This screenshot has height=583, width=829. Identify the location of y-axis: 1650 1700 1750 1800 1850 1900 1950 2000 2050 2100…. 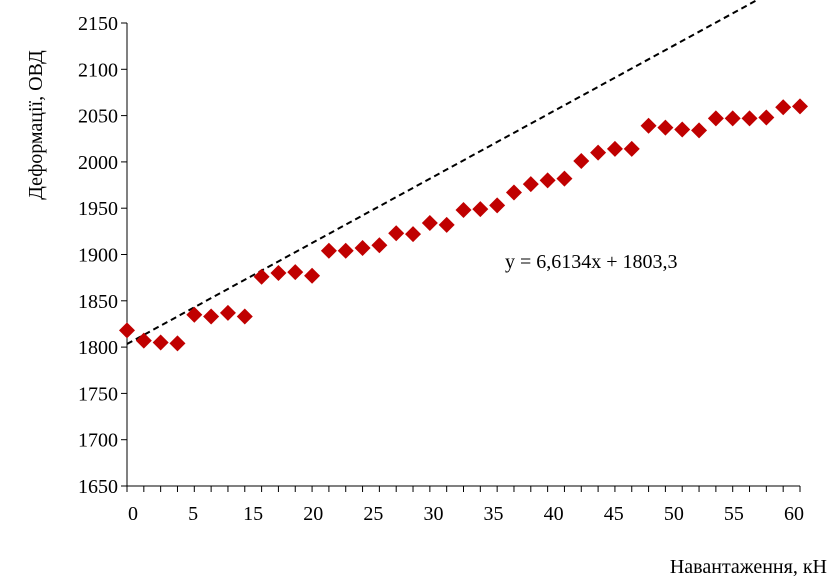
(103, 255).